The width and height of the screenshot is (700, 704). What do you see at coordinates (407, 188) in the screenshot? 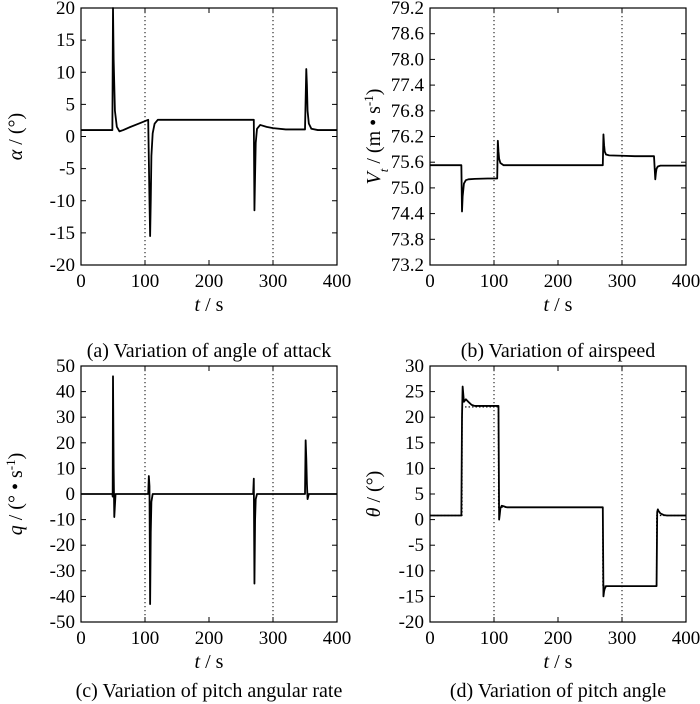
I see `y-tick-label: 75.0` at bounding box center [407, 188].